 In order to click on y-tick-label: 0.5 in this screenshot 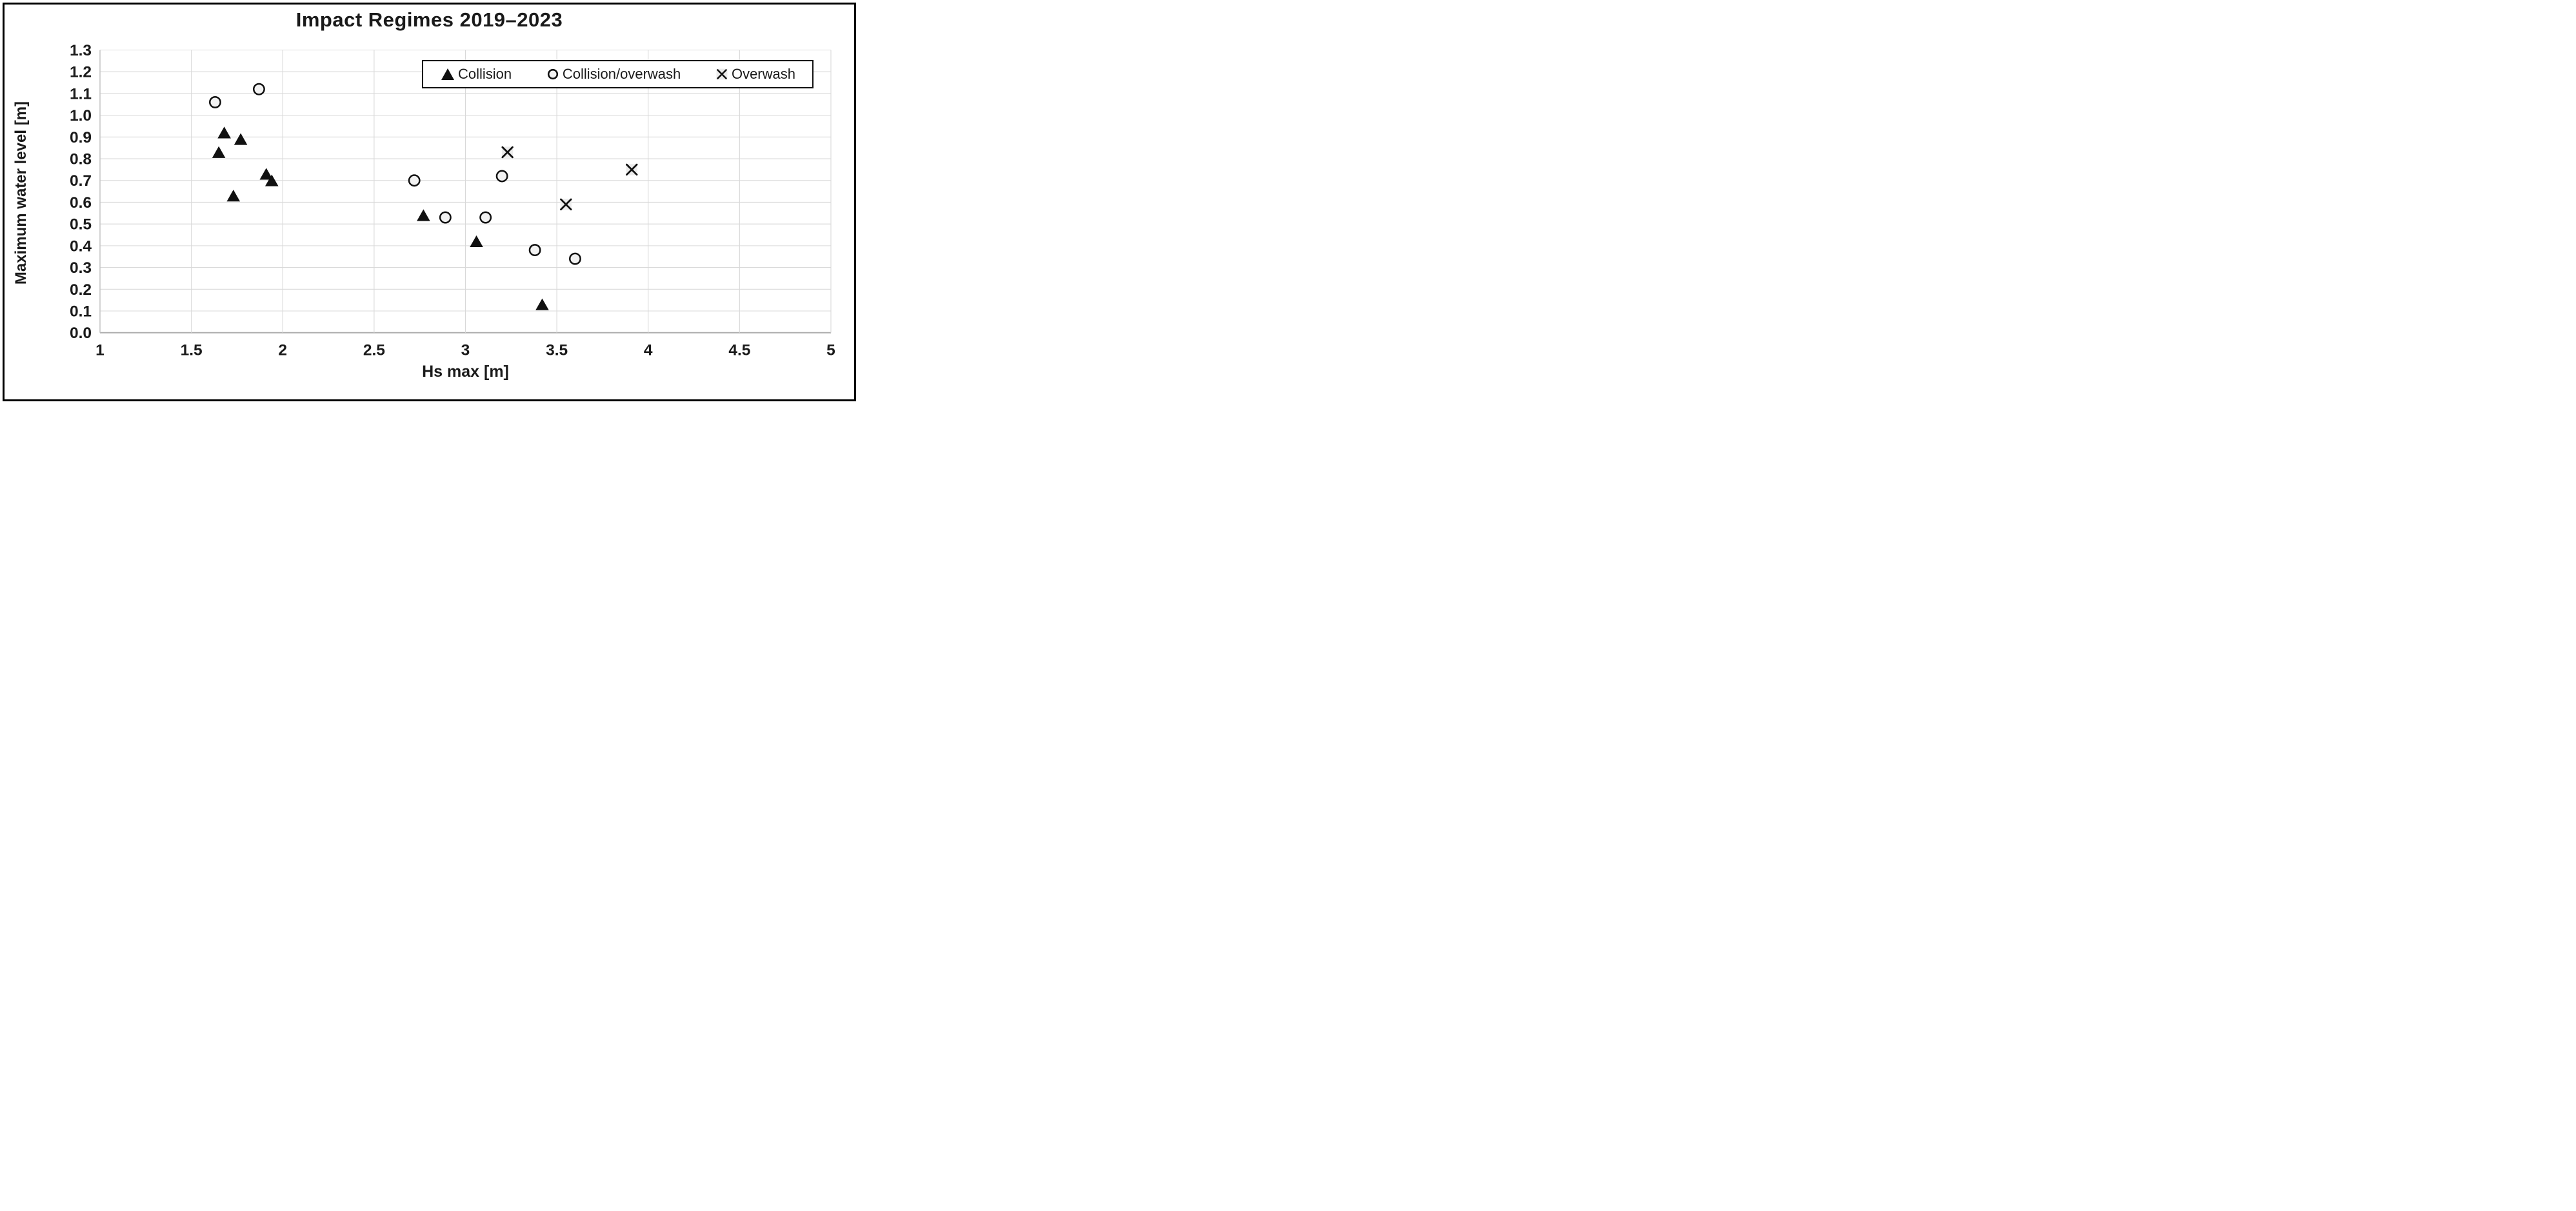, I will do `click(81, 225)`.